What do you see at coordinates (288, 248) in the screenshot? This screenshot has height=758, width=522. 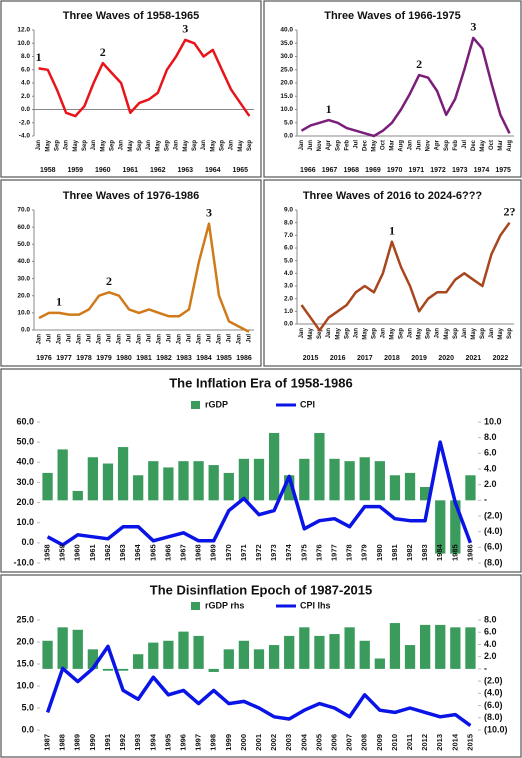 I see `y-tick-label: 6.0` at bounding box center [288, 248].